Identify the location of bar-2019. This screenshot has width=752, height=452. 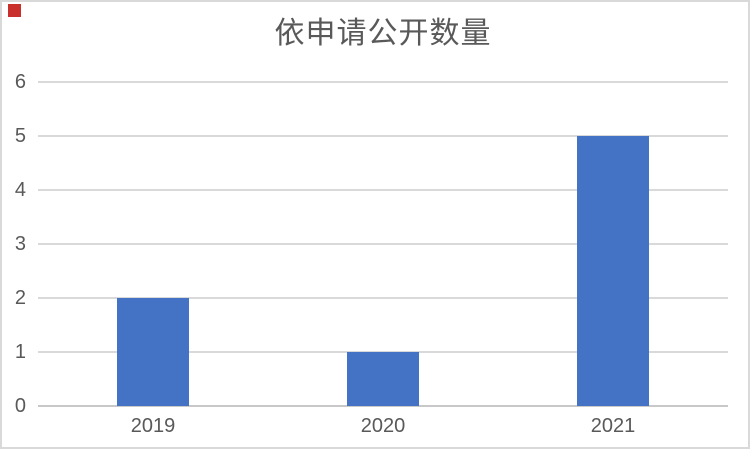
(153, 352).